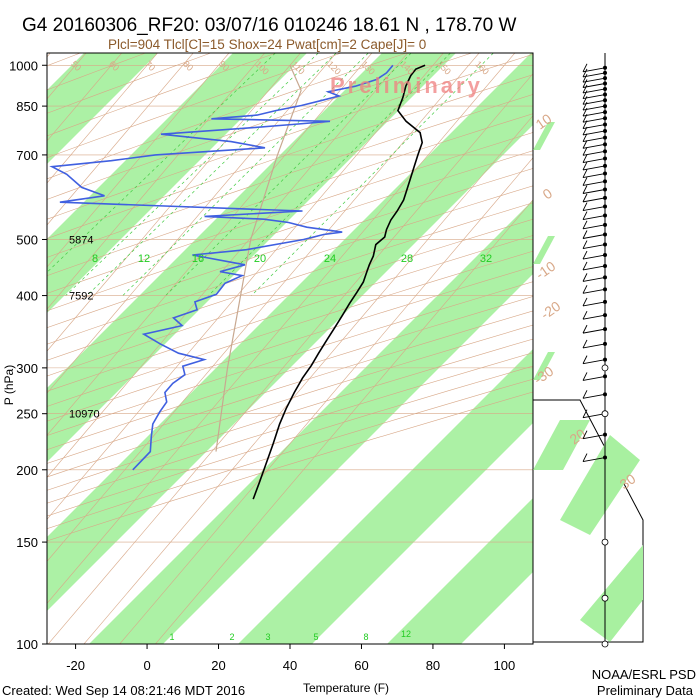  I want to click on x-tick-label: 100, so click(505, 665).